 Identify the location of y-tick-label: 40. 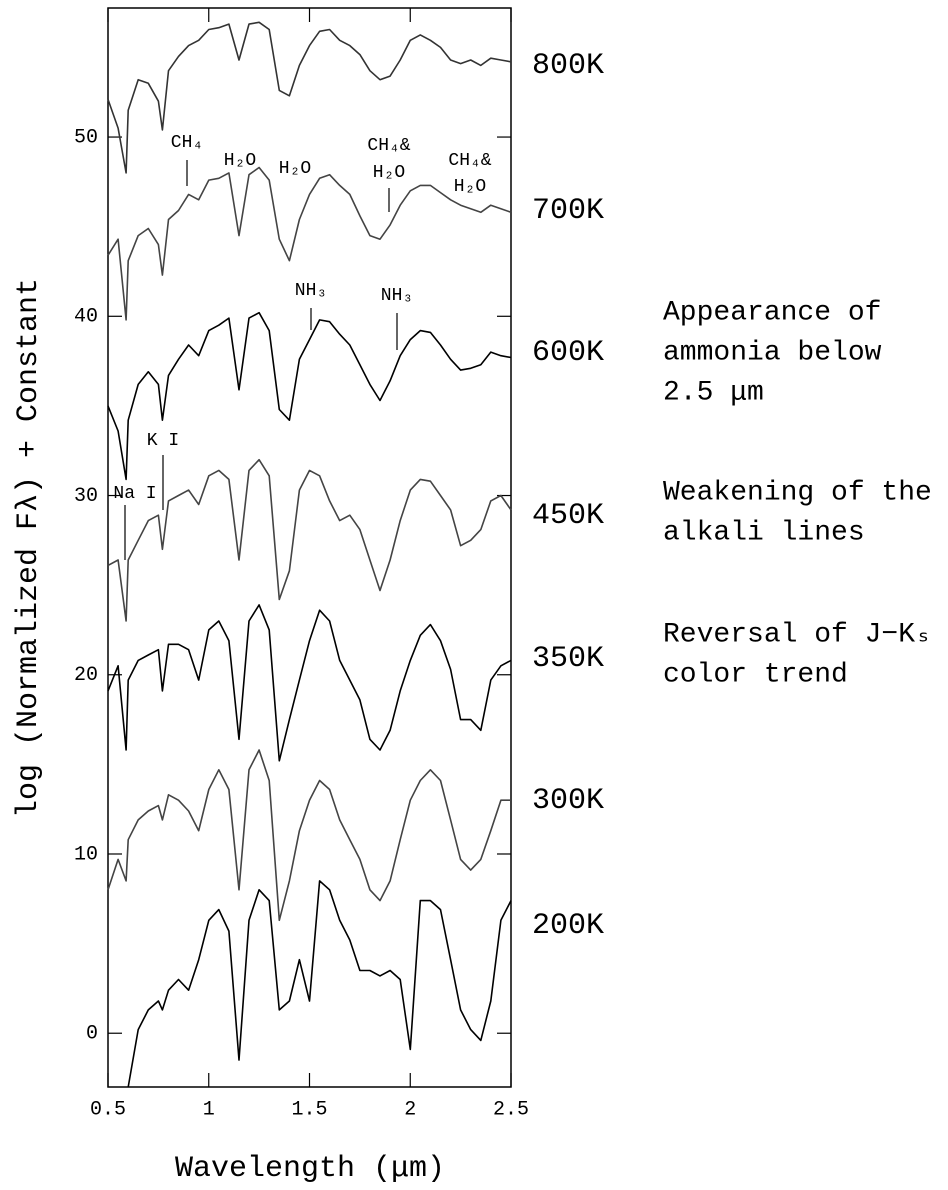
(86, 317).